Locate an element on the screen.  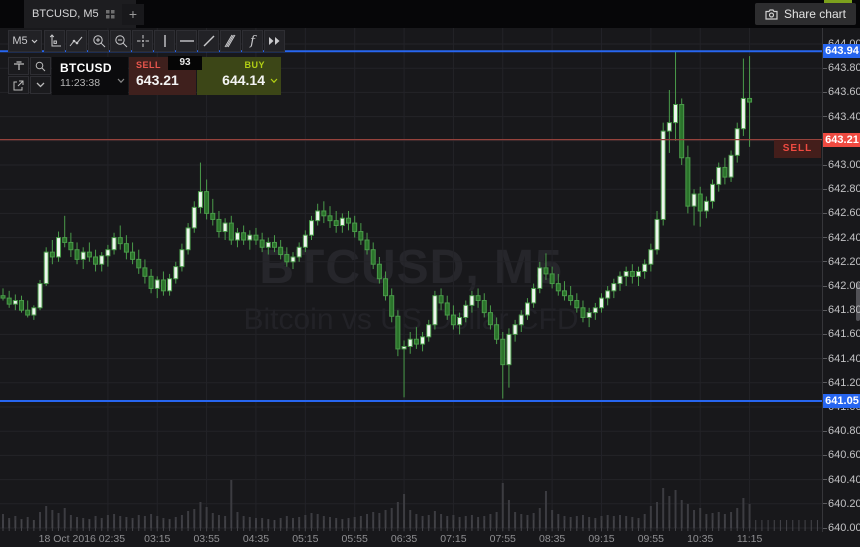
time-axis-label: 03:55 is located at coordinates (206, 539).